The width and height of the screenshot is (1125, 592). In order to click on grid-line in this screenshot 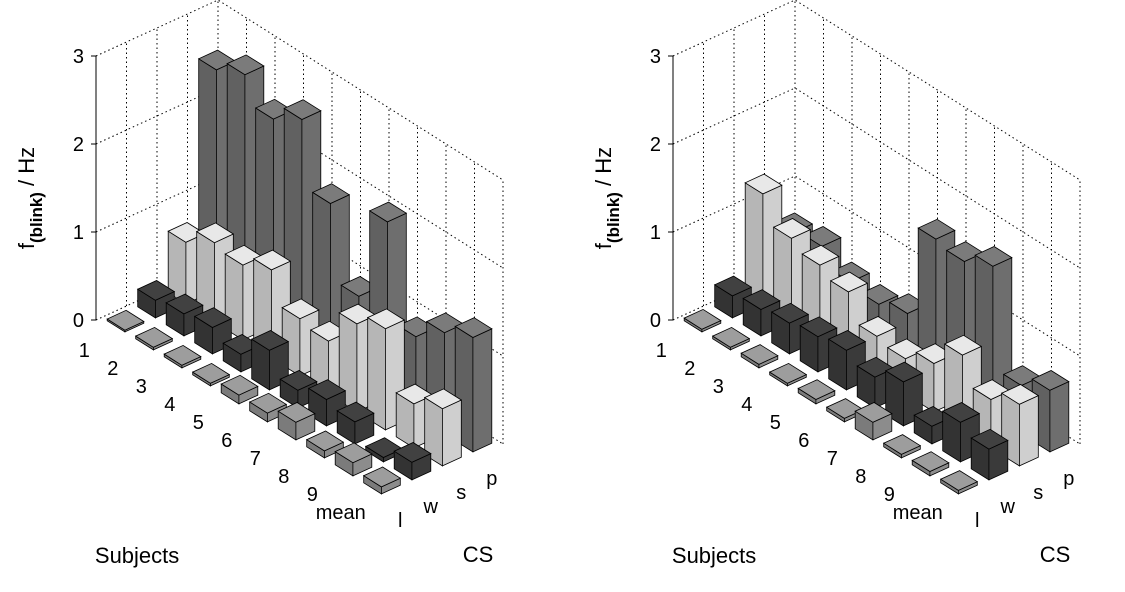, I will do `click(876, 90)`.